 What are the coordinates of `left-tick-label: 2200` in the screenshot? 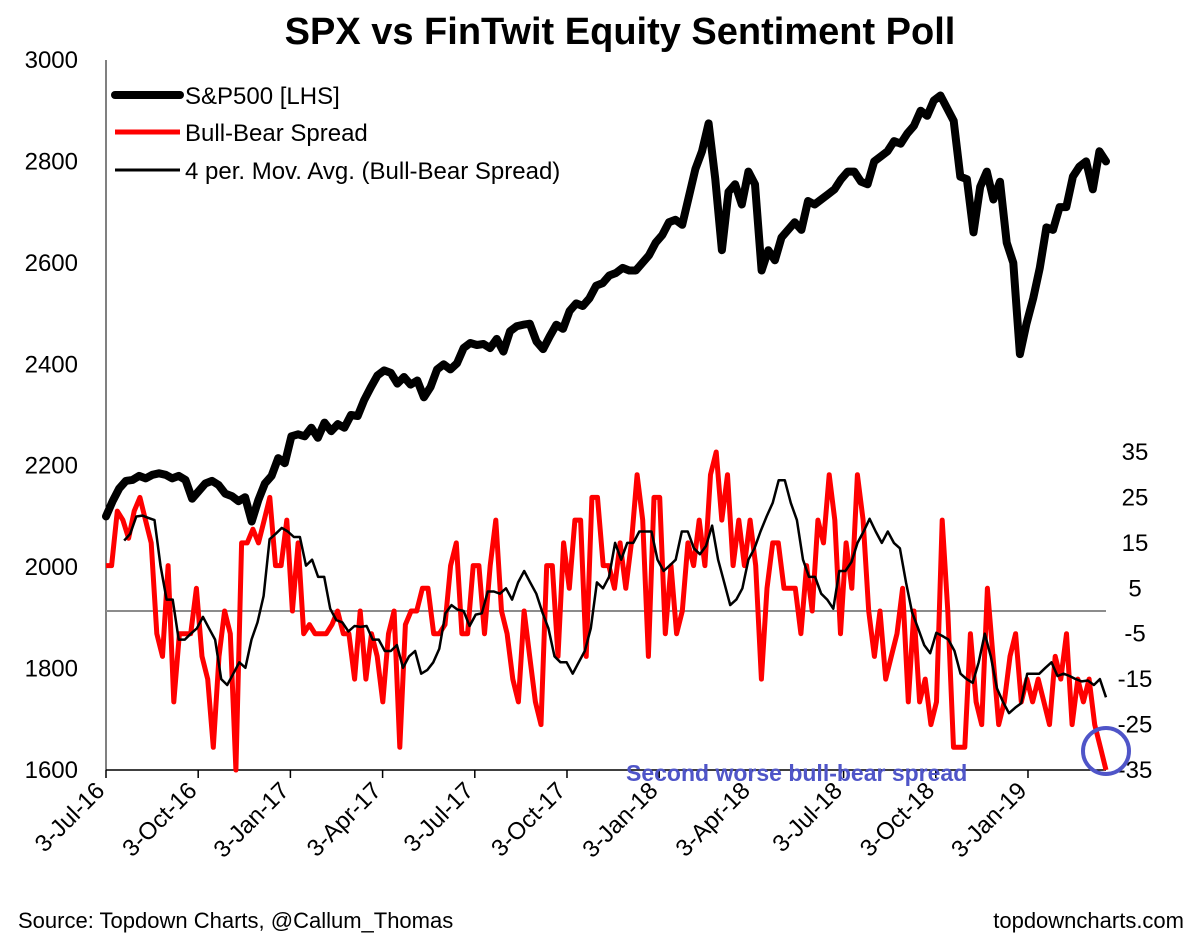 It's located at (51, 466).